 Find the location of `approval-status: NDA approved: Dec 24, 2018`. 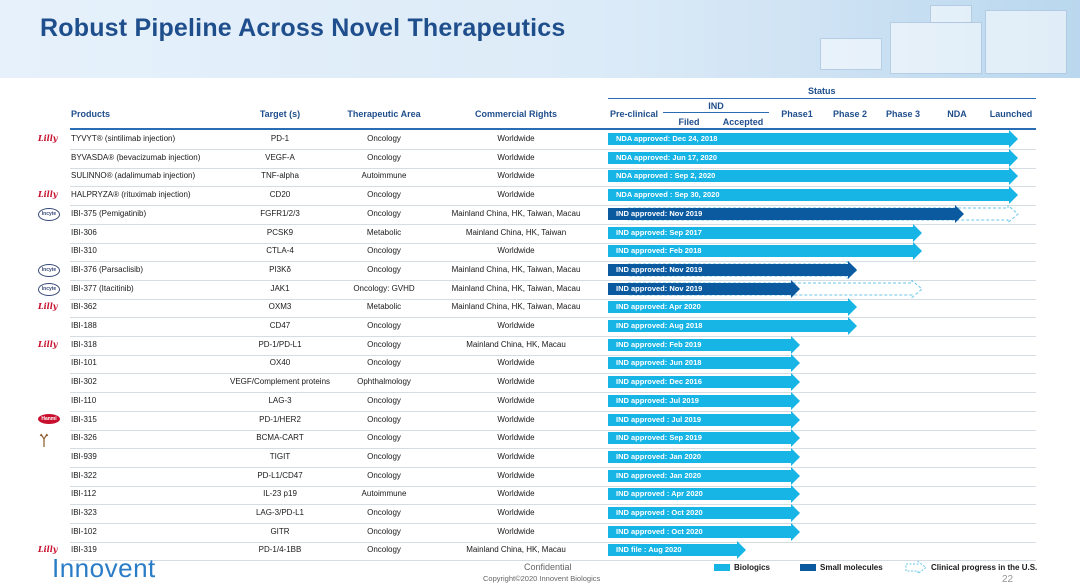

approval-status: NDA approved: Dec 24, 2018 is located at coordinates (667, 138).